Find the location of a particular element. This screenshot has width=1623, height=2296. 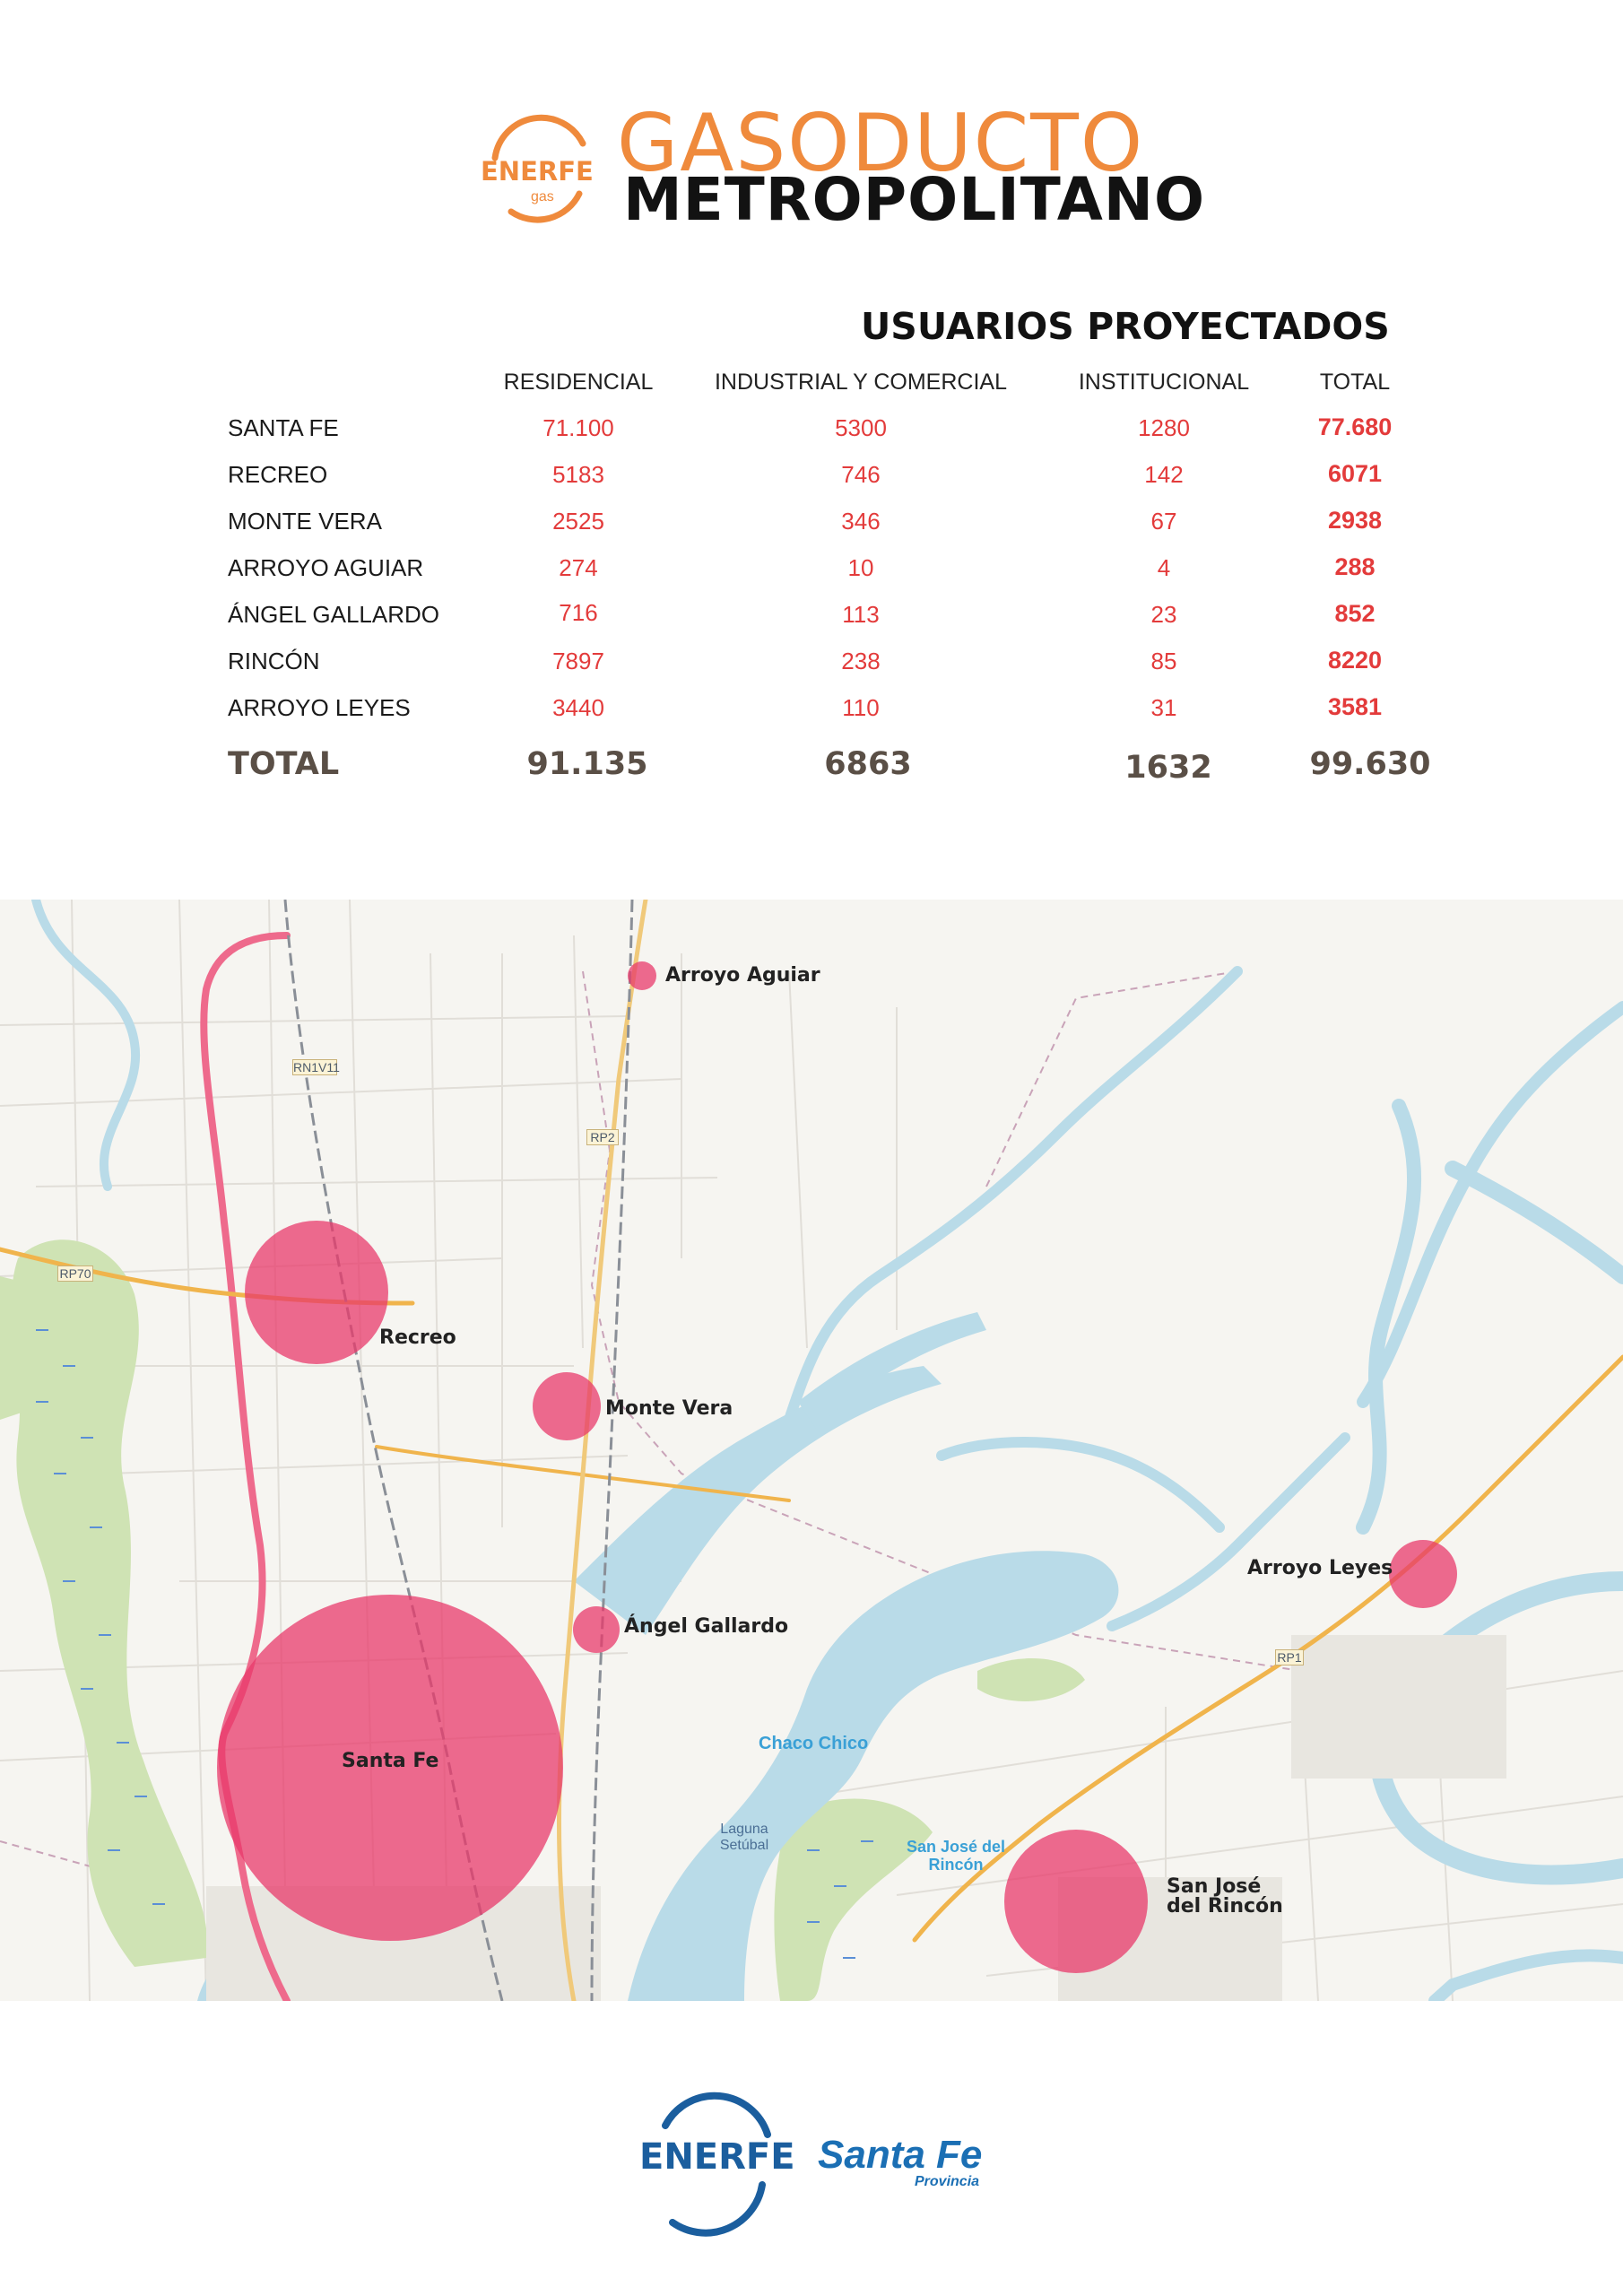

table-title: USUARIOS PROYECTADOS is located at coordinates (1125, 326).